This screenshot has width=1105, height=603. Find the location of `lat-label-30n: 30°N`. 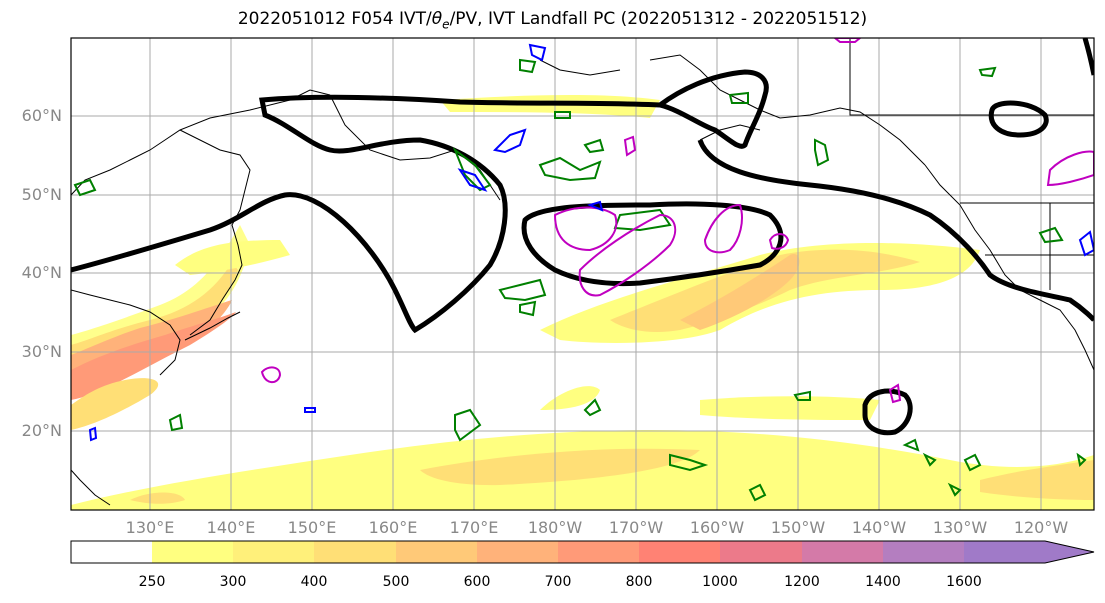

lat-label-30n: 30°N is located at coordinates (41, 351).